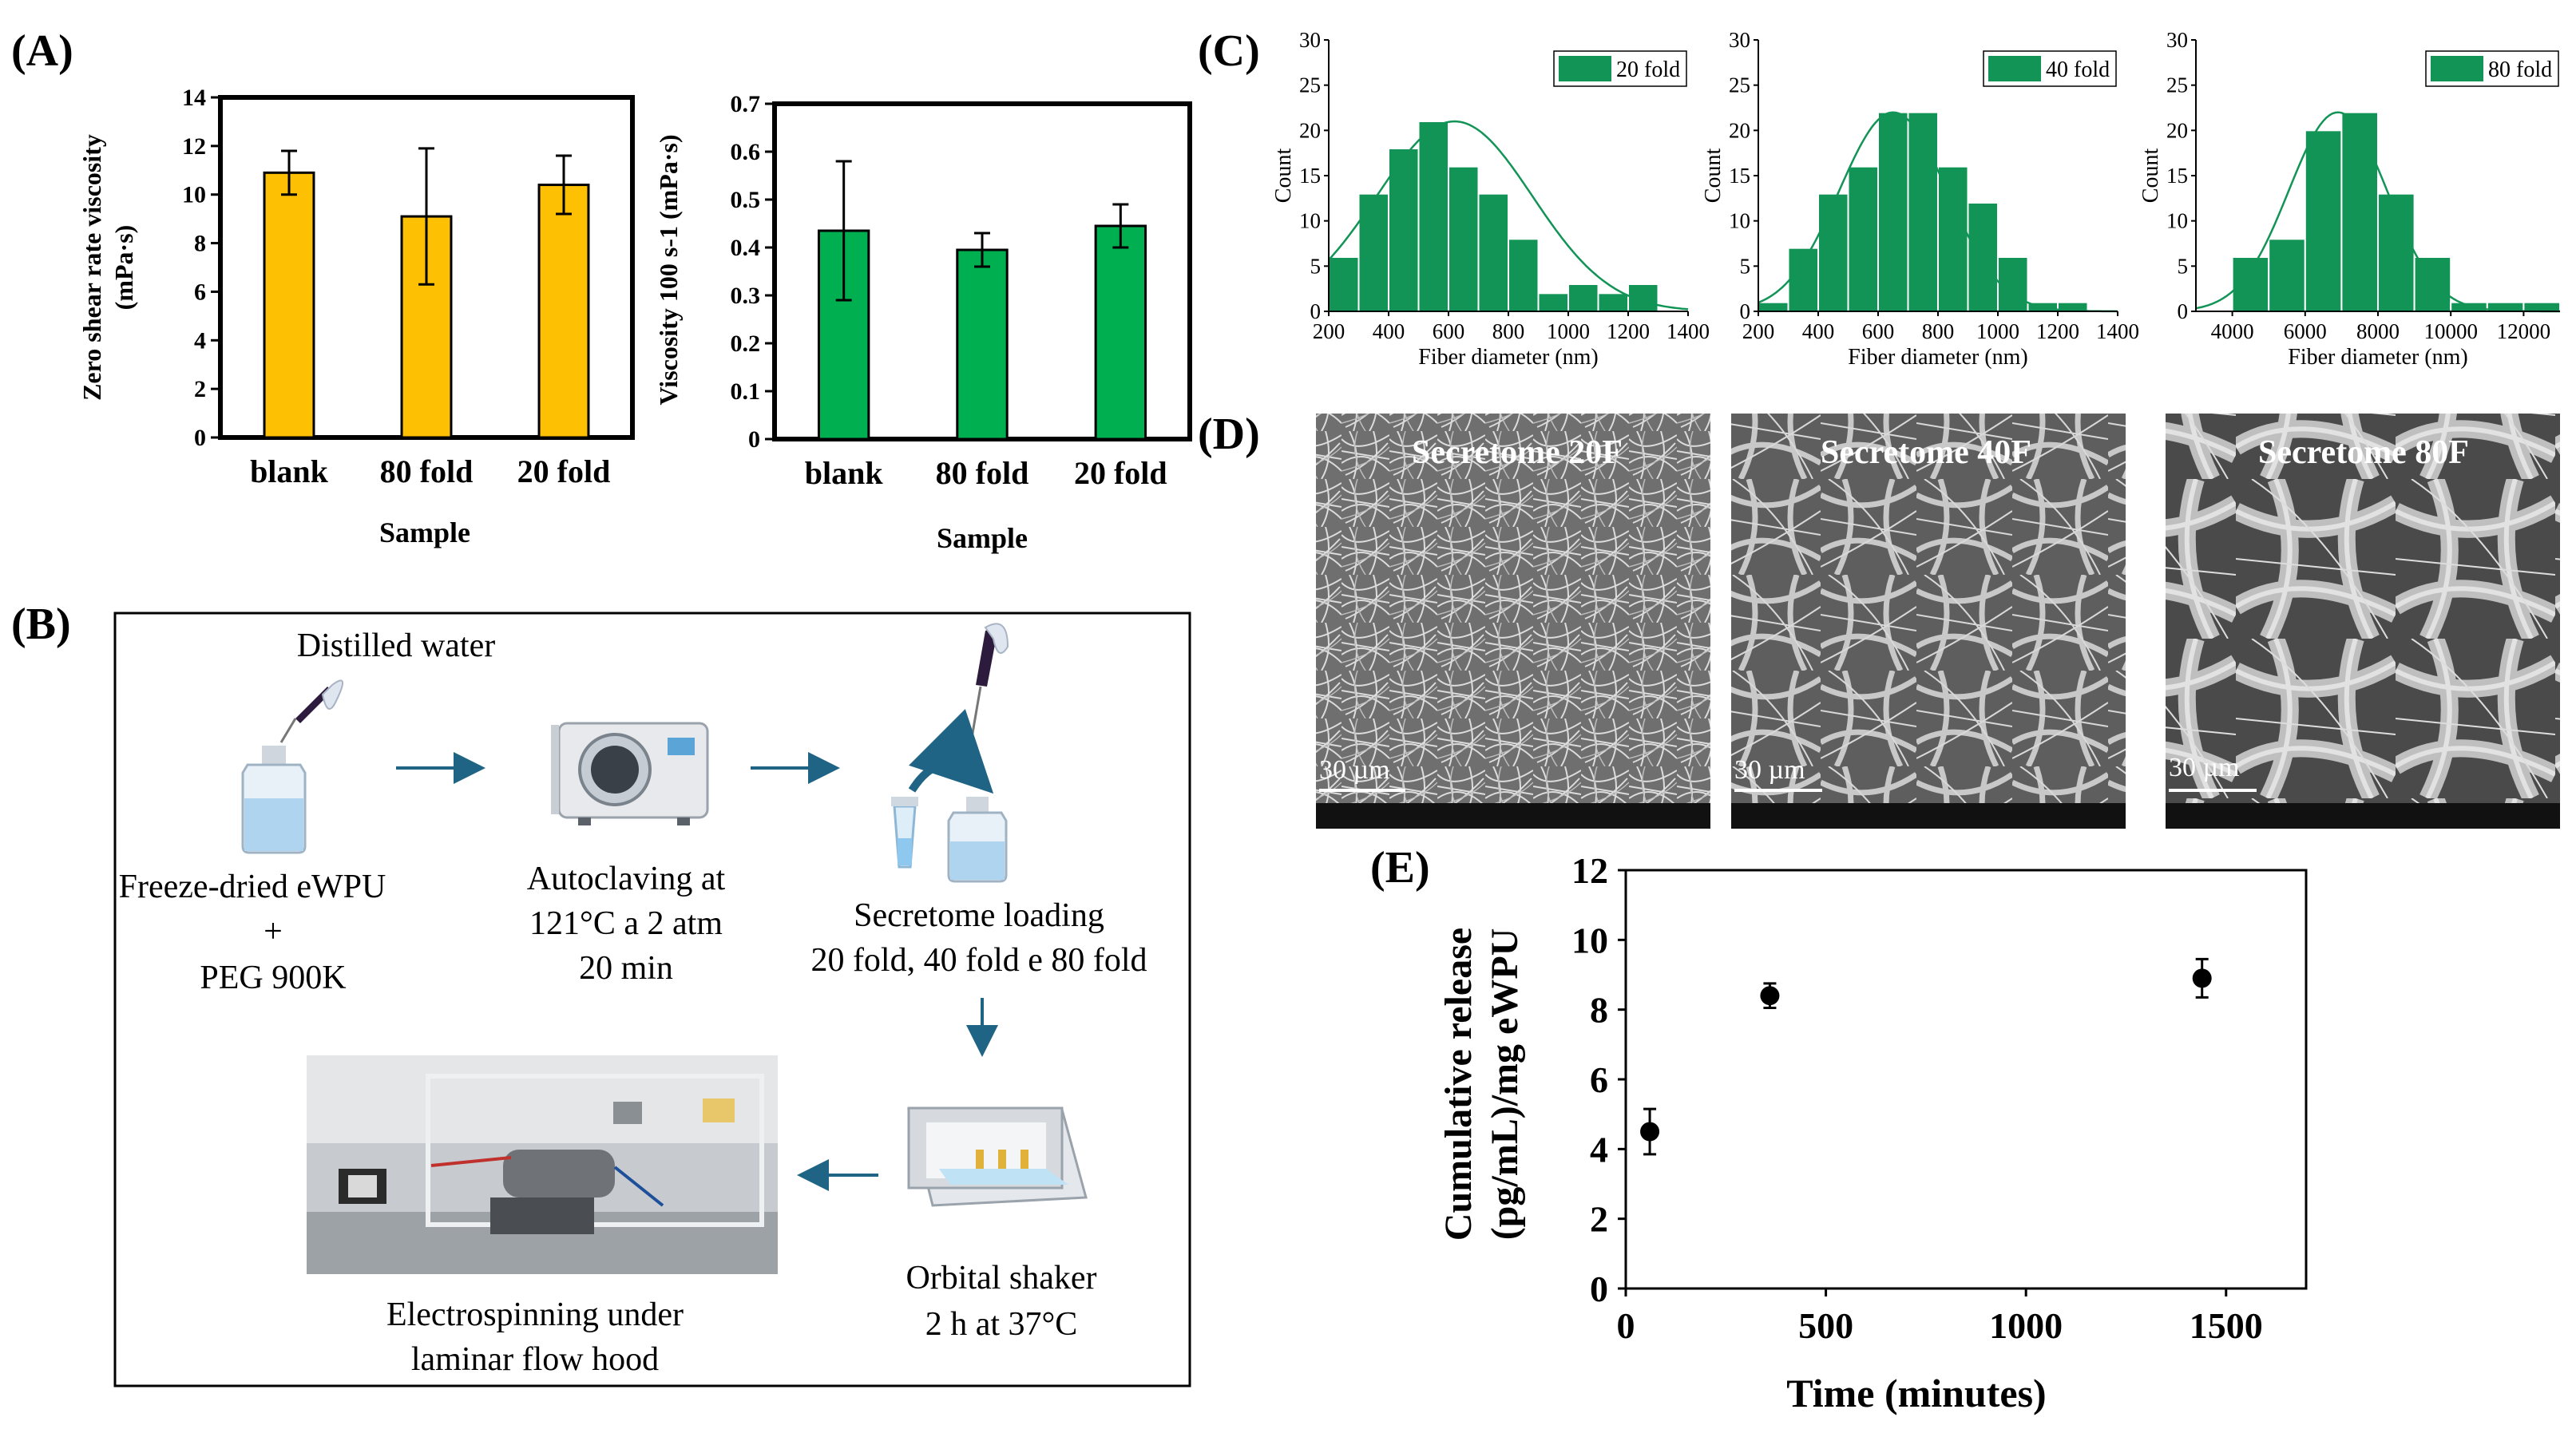 This screenshot has height=1429, width=2576. What do you see at coordinates (983, 538) in the screenshot?
I see `x-axis-label: Sample` at bounding box center [983, 538].